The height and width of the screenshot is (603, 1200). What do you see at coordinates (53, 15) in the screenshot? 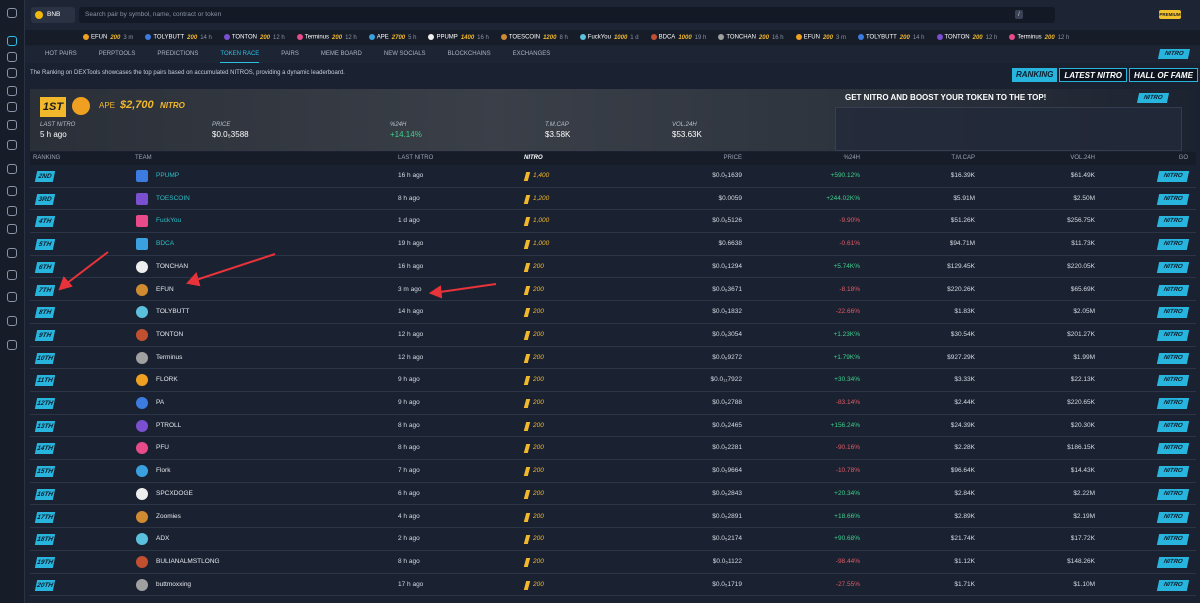
I see `chain-select: BNB` at bounding box center [53, 15].